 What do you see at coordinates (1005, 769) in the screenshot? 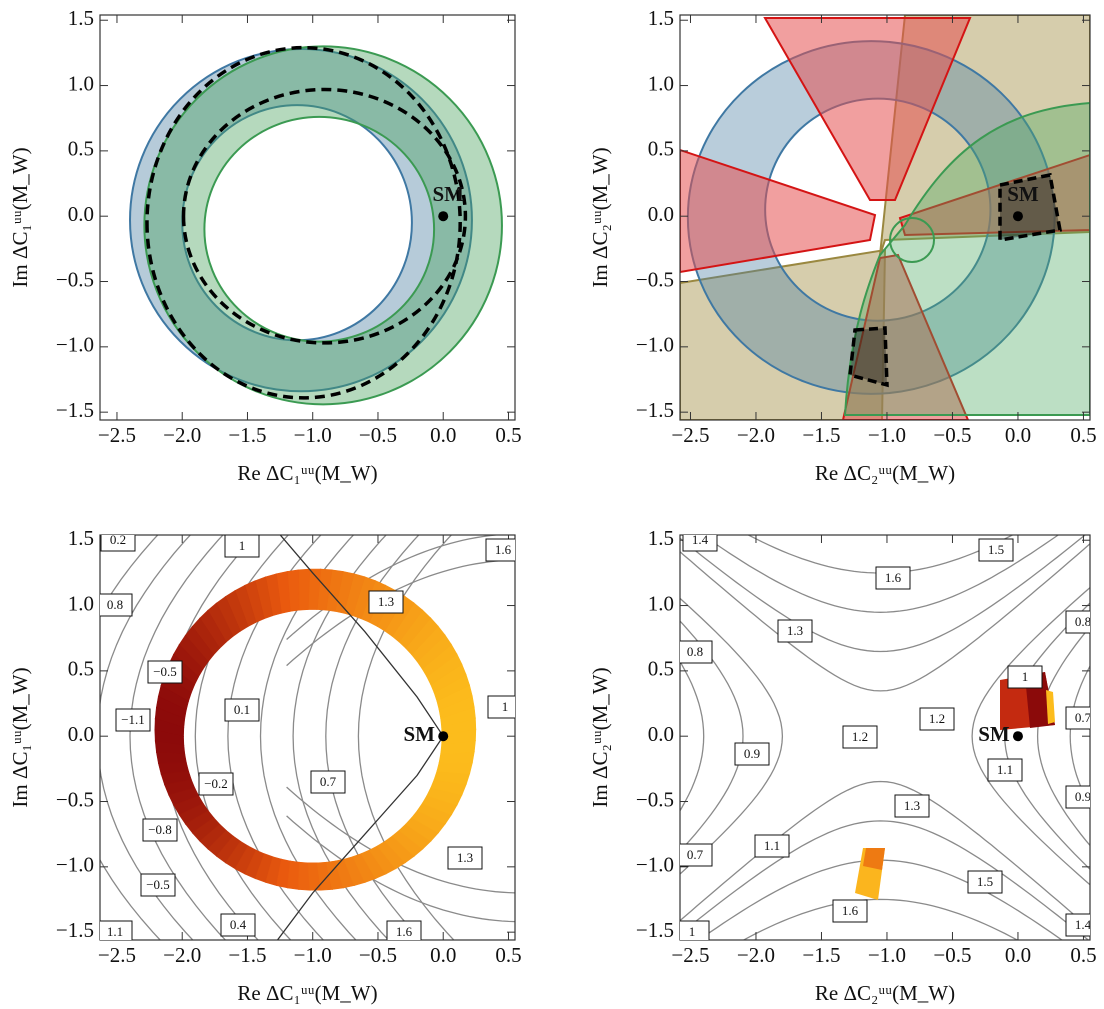
I see `contour-label: 1.1` at bounding box center [1005, 769].